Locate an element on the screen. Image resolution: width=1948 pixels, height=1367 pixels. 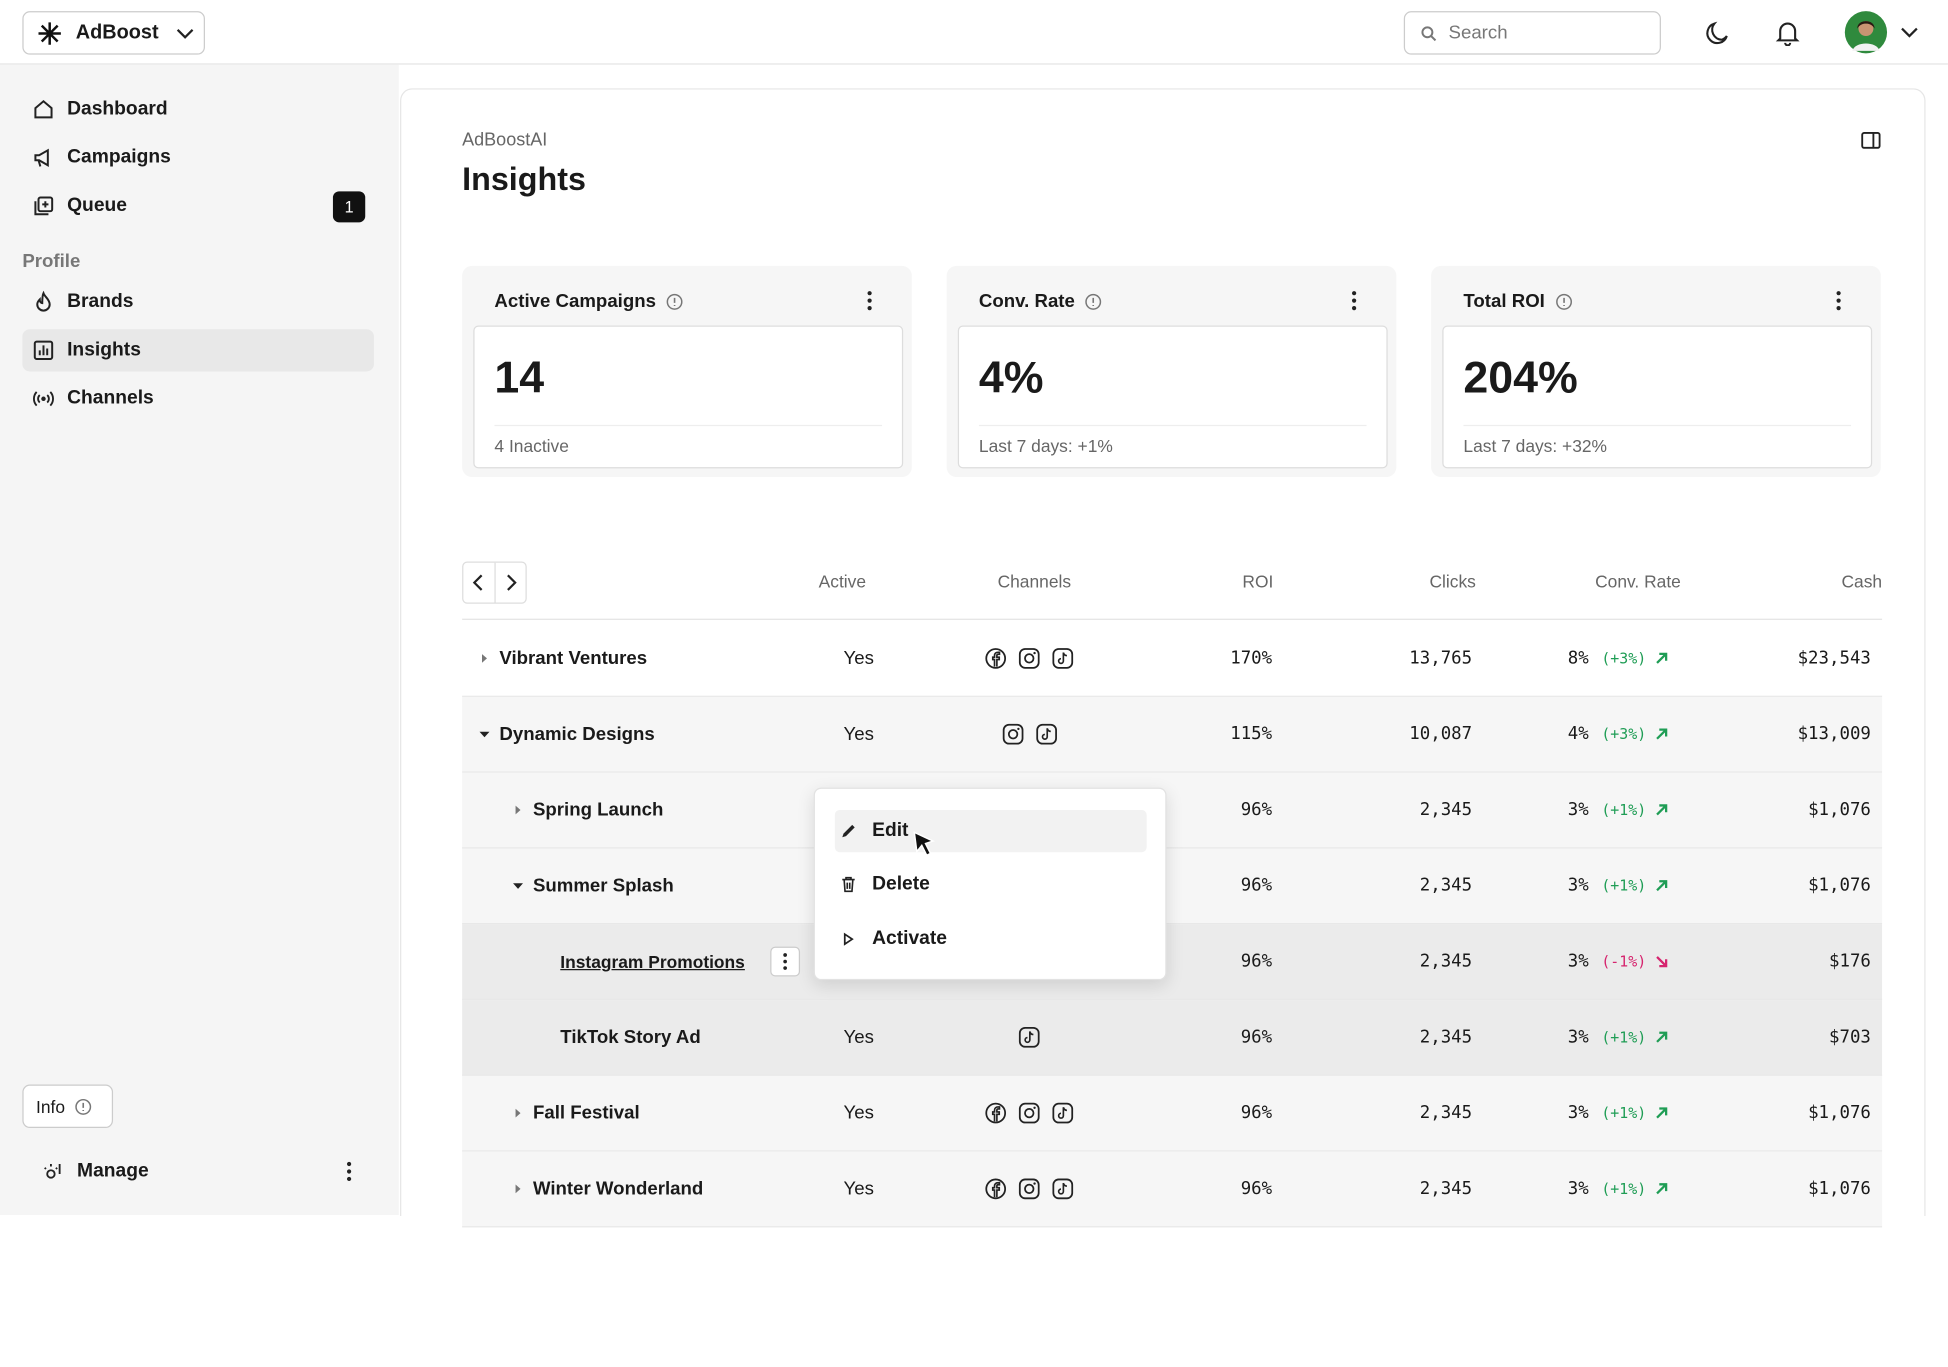
menu-label: Edit is located at coordinates (890, 830).